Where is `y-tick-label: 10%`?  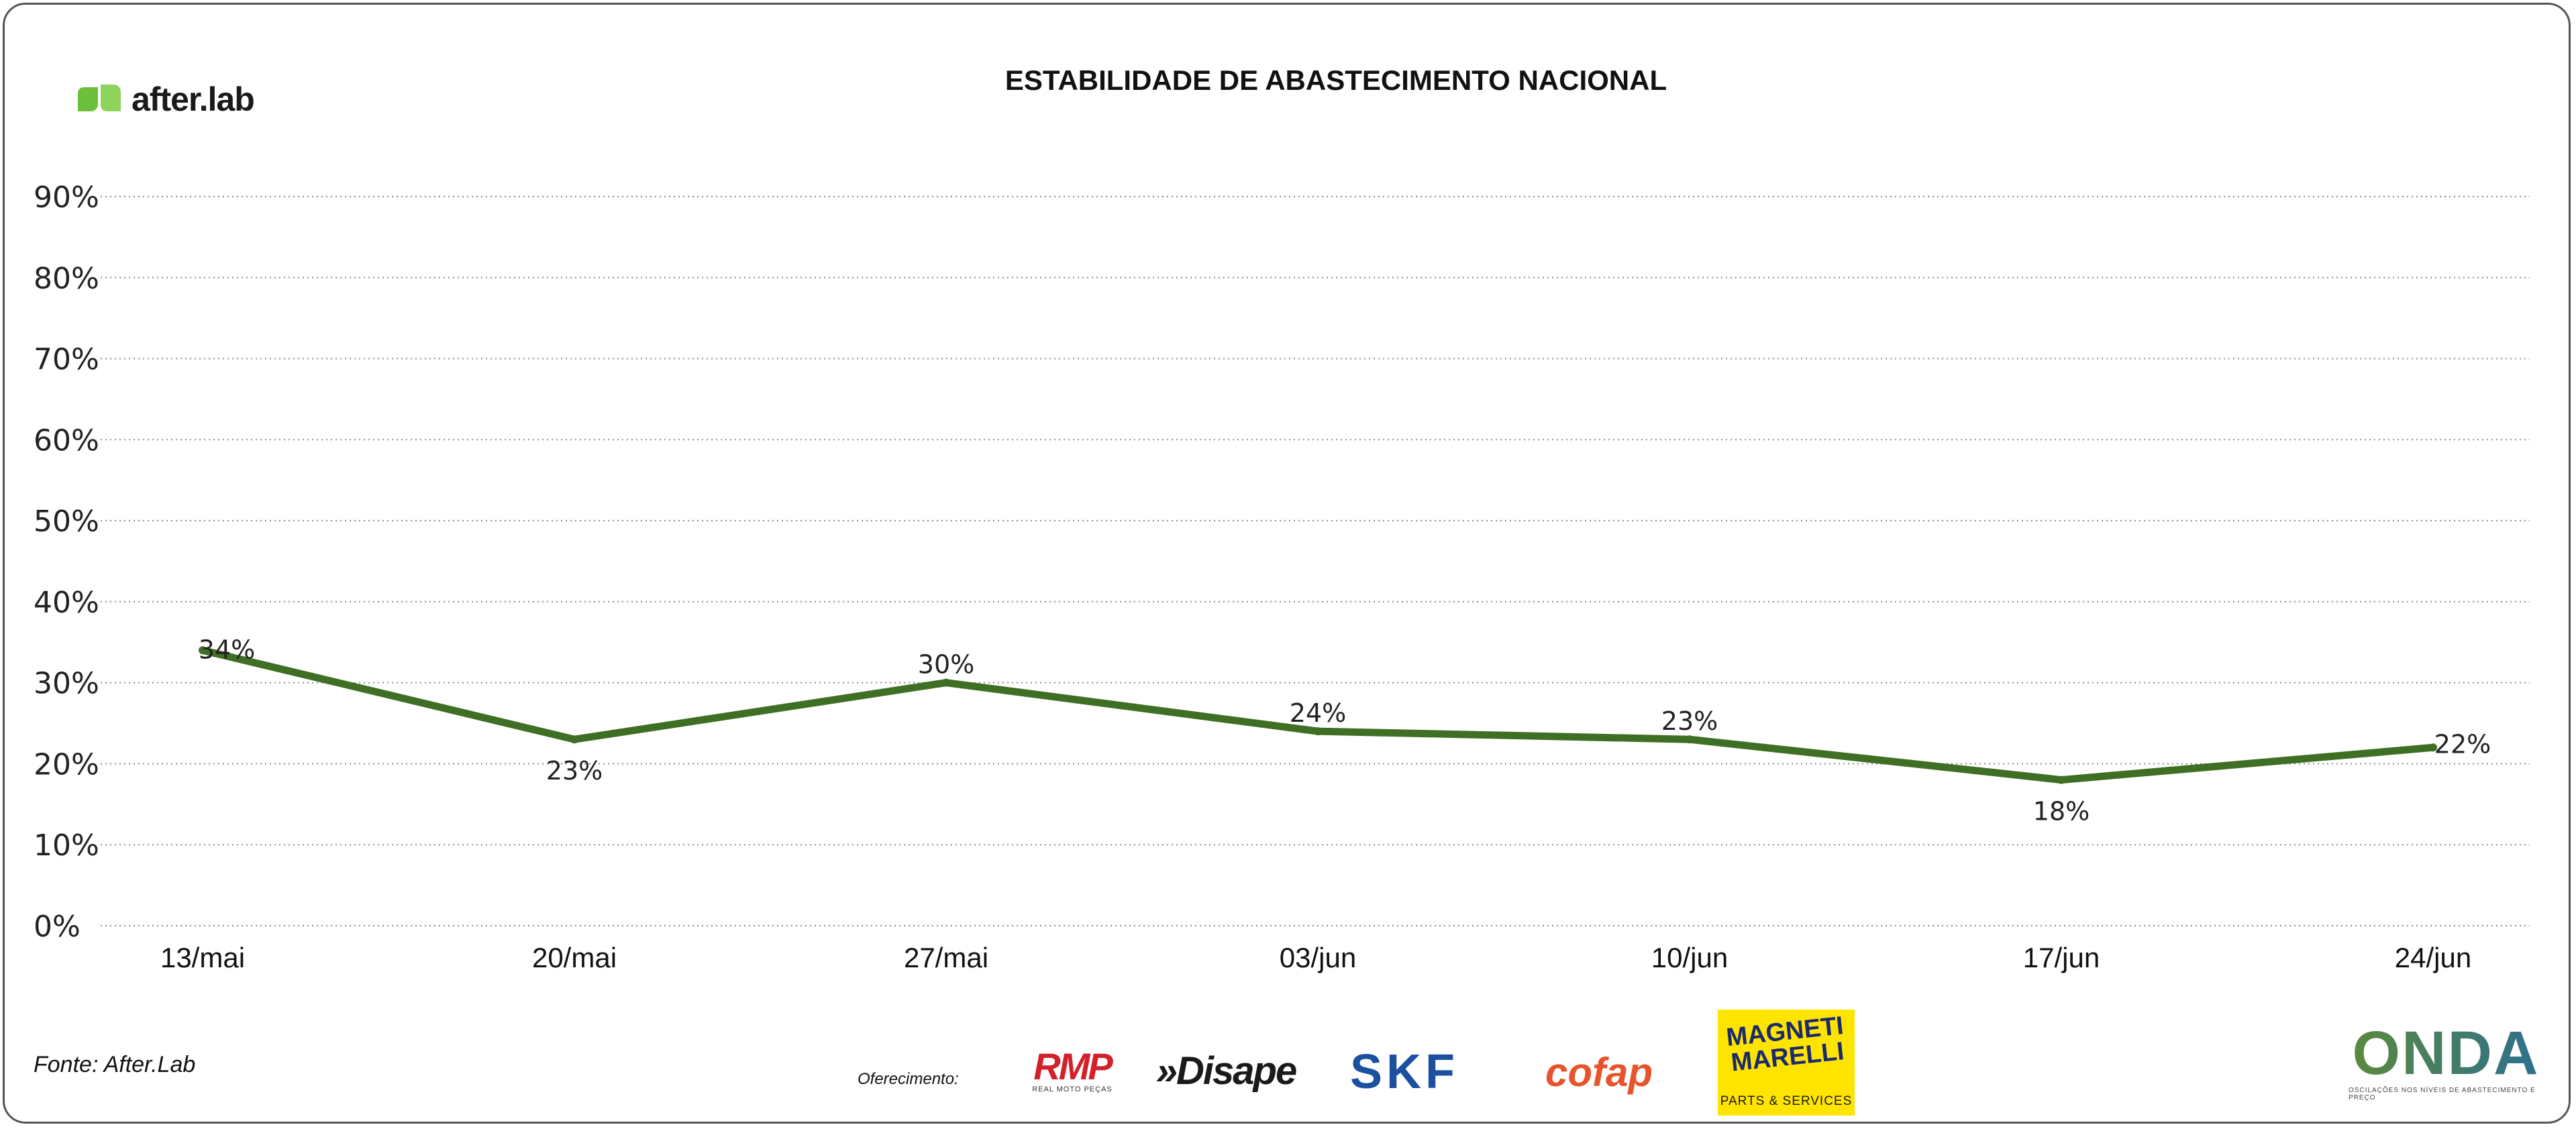 y-tick-label: 10% is located at coordinates (66, 845).